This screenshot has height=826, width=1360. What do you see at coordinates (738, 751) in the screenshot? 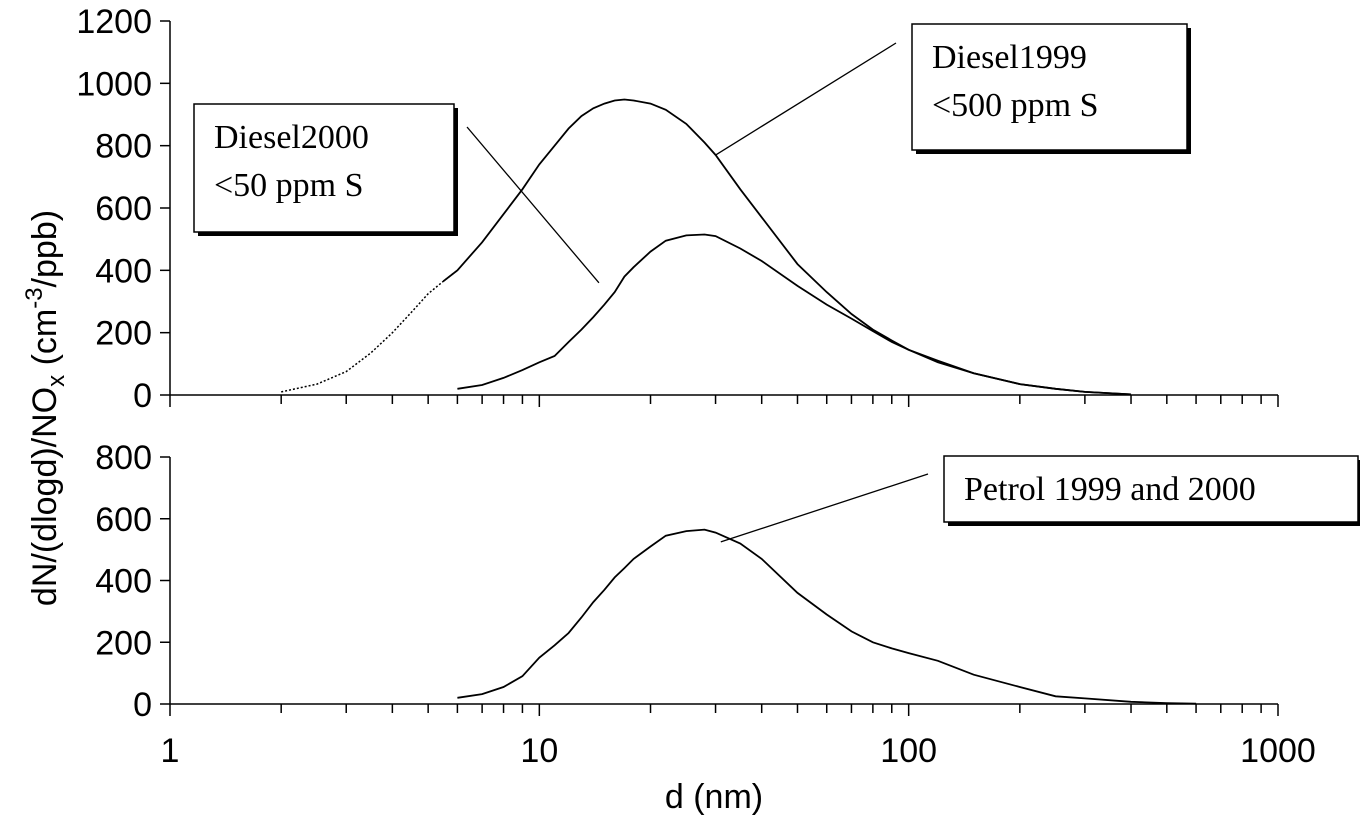
I see `x-tick-labels: 1 10 100 1000` at bounding box center [738, 751].